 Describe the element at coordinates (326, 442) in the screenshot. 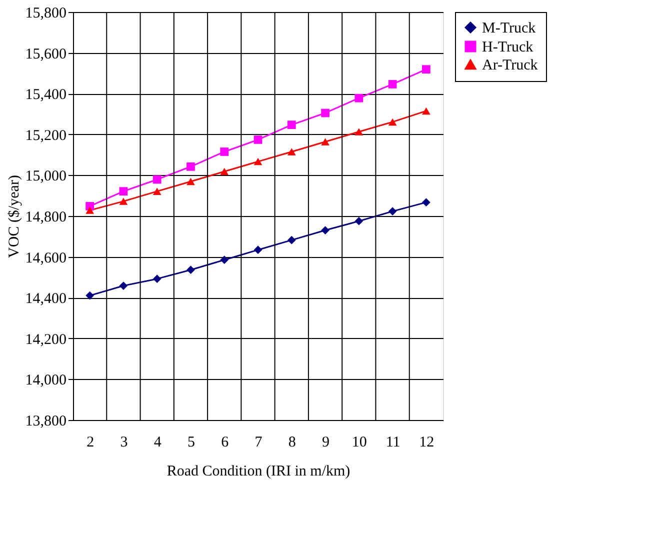

I see `x-tick-label: 9` at that location.